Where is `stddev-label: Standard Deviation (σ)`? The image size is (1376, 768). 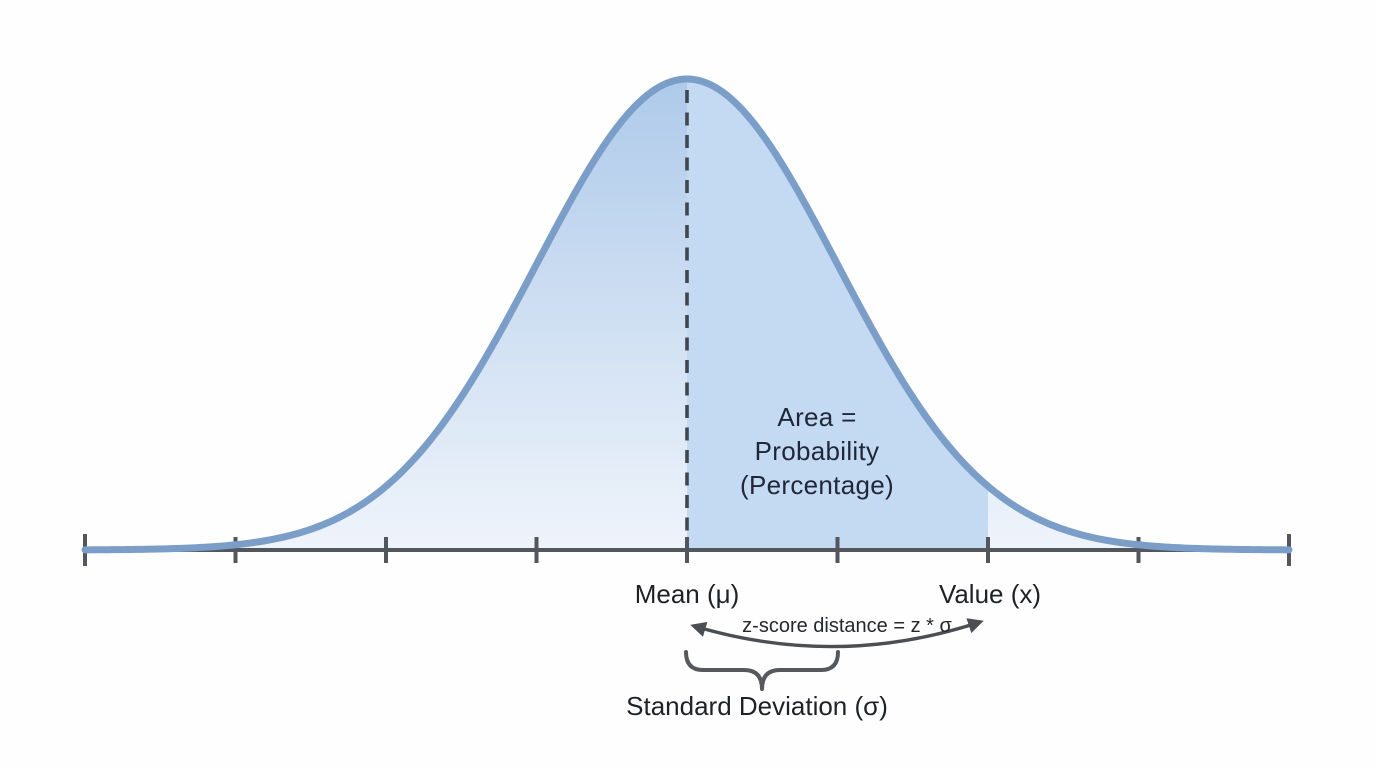
stddev-label: Standard Deviation (σ) is located at coordinates (757, 706).